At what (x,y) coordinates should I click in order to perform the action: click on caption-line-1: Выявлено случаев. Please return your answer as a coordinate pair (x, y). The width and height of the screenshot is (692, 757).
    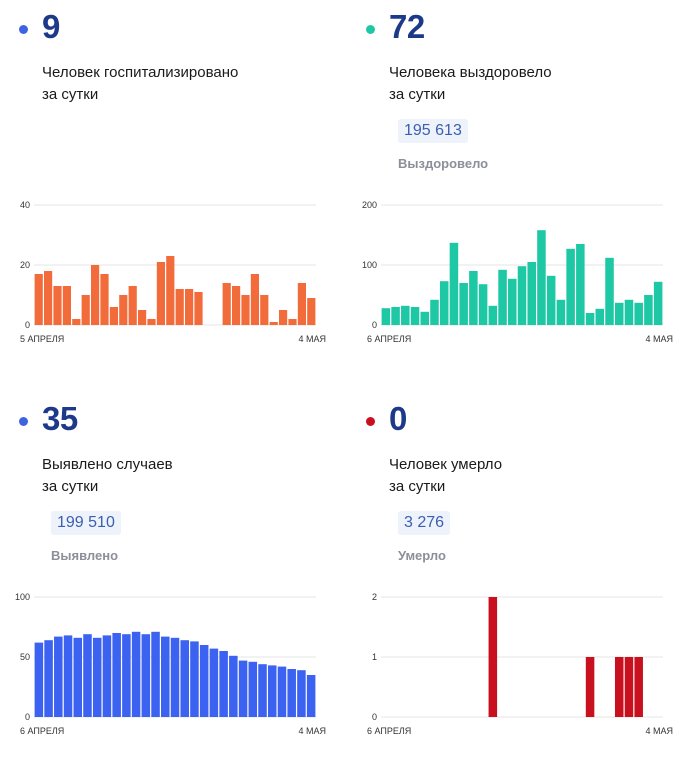
    Looking at the image, I should click on (107, 464).